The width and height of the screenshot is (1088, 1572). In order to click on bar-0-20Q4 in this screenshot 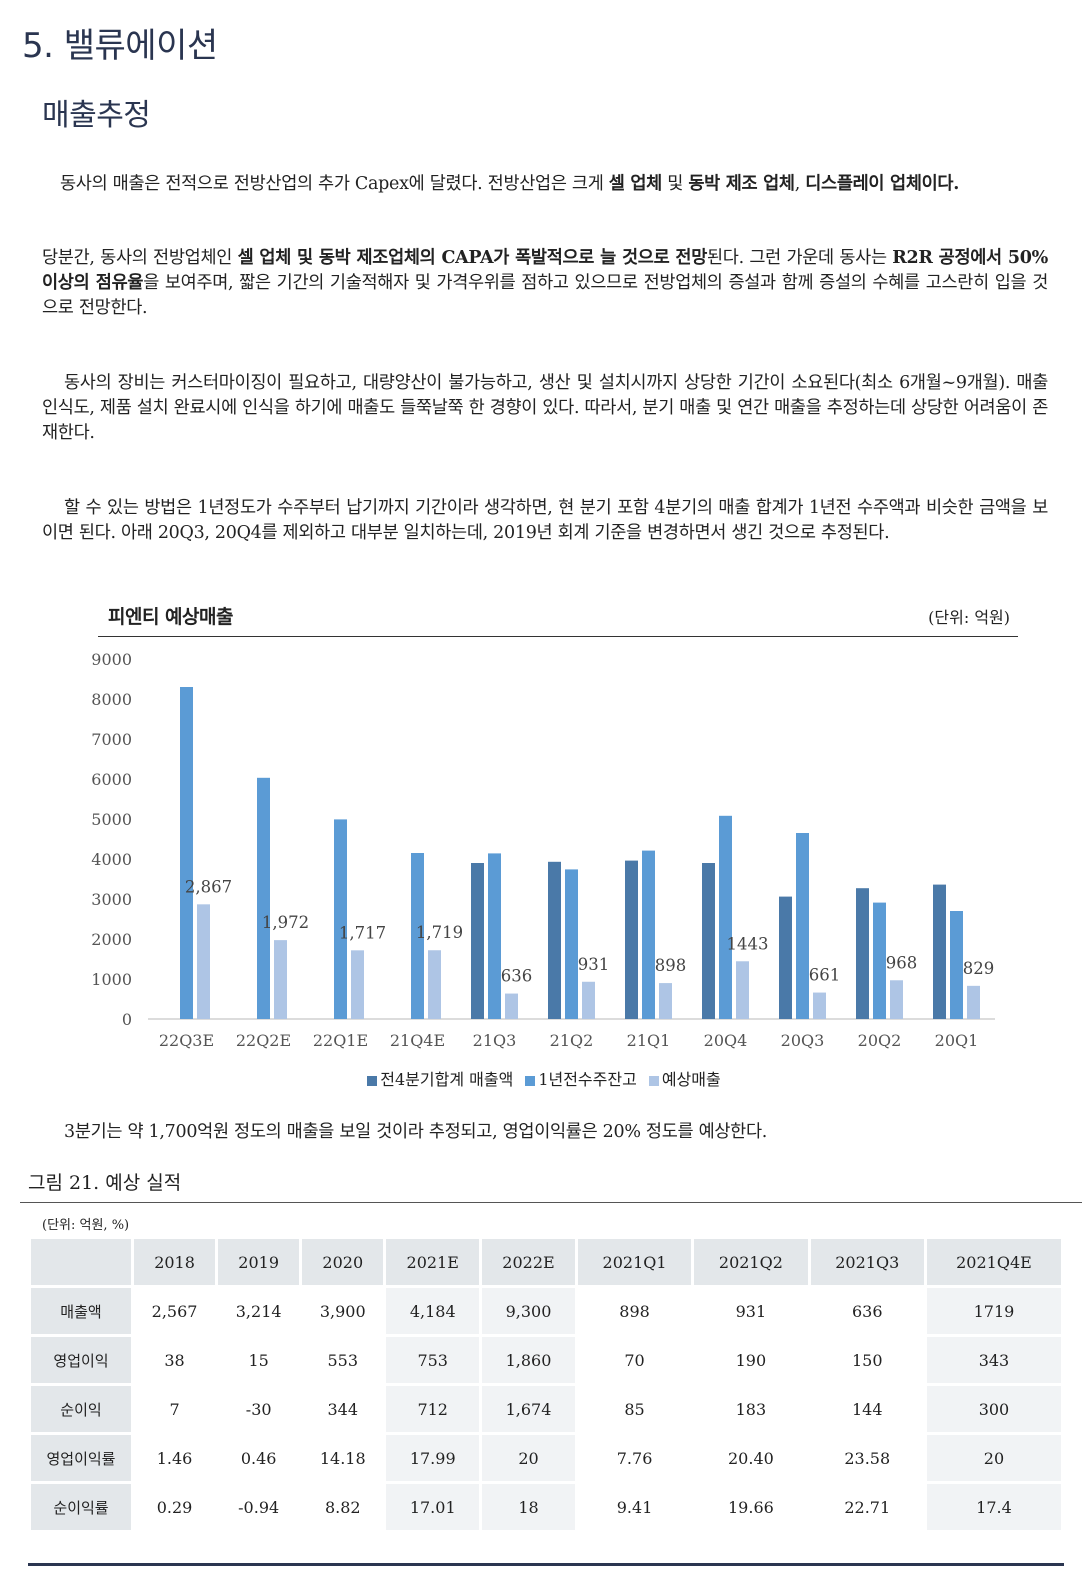, I will do `click(708, 941)`.